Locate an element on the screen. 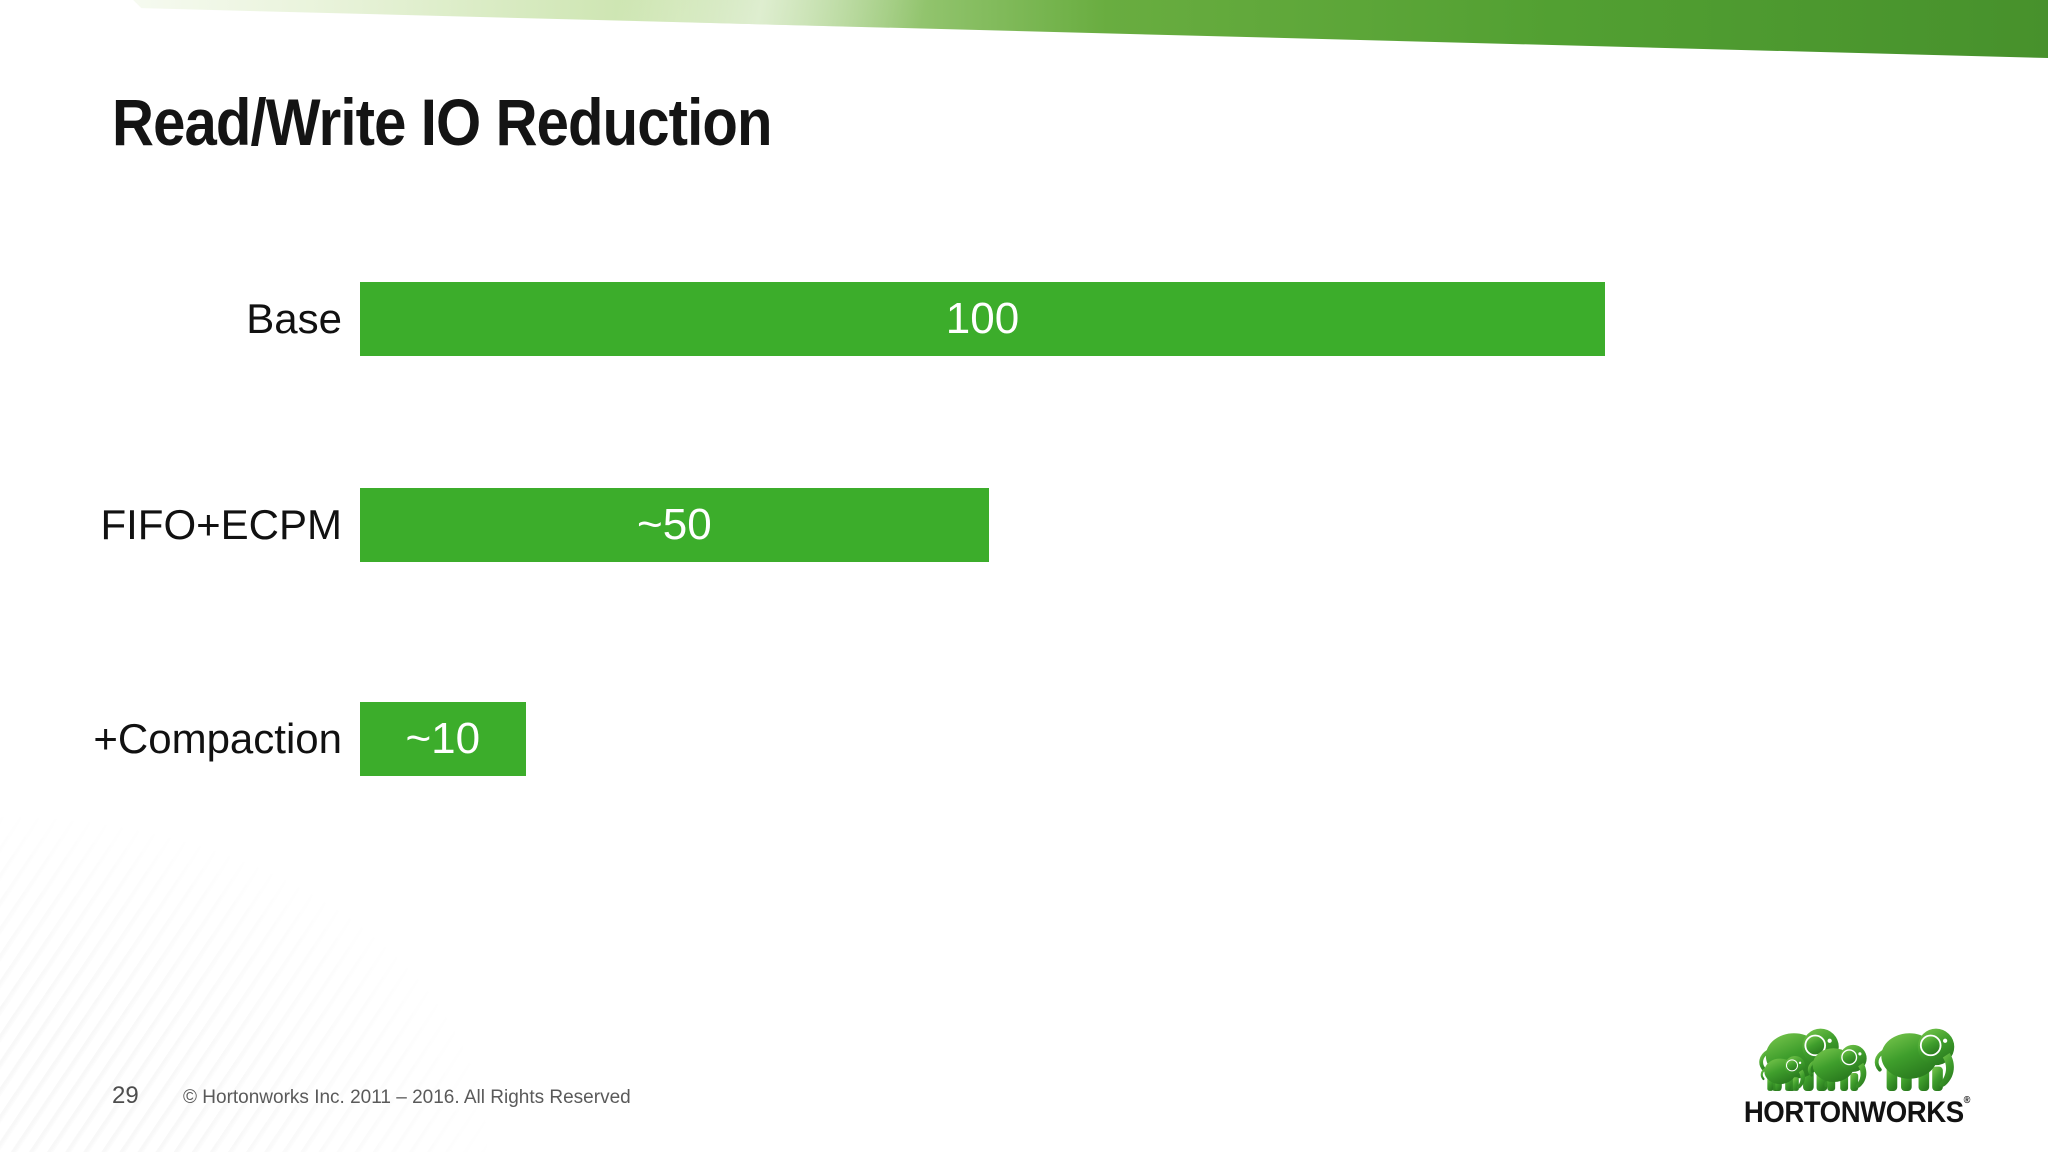 Image resolution: width=2048 pixels, height=1152 pixels. bar-category-label: FIFO+ECPM is located at coordinates (221, 524).